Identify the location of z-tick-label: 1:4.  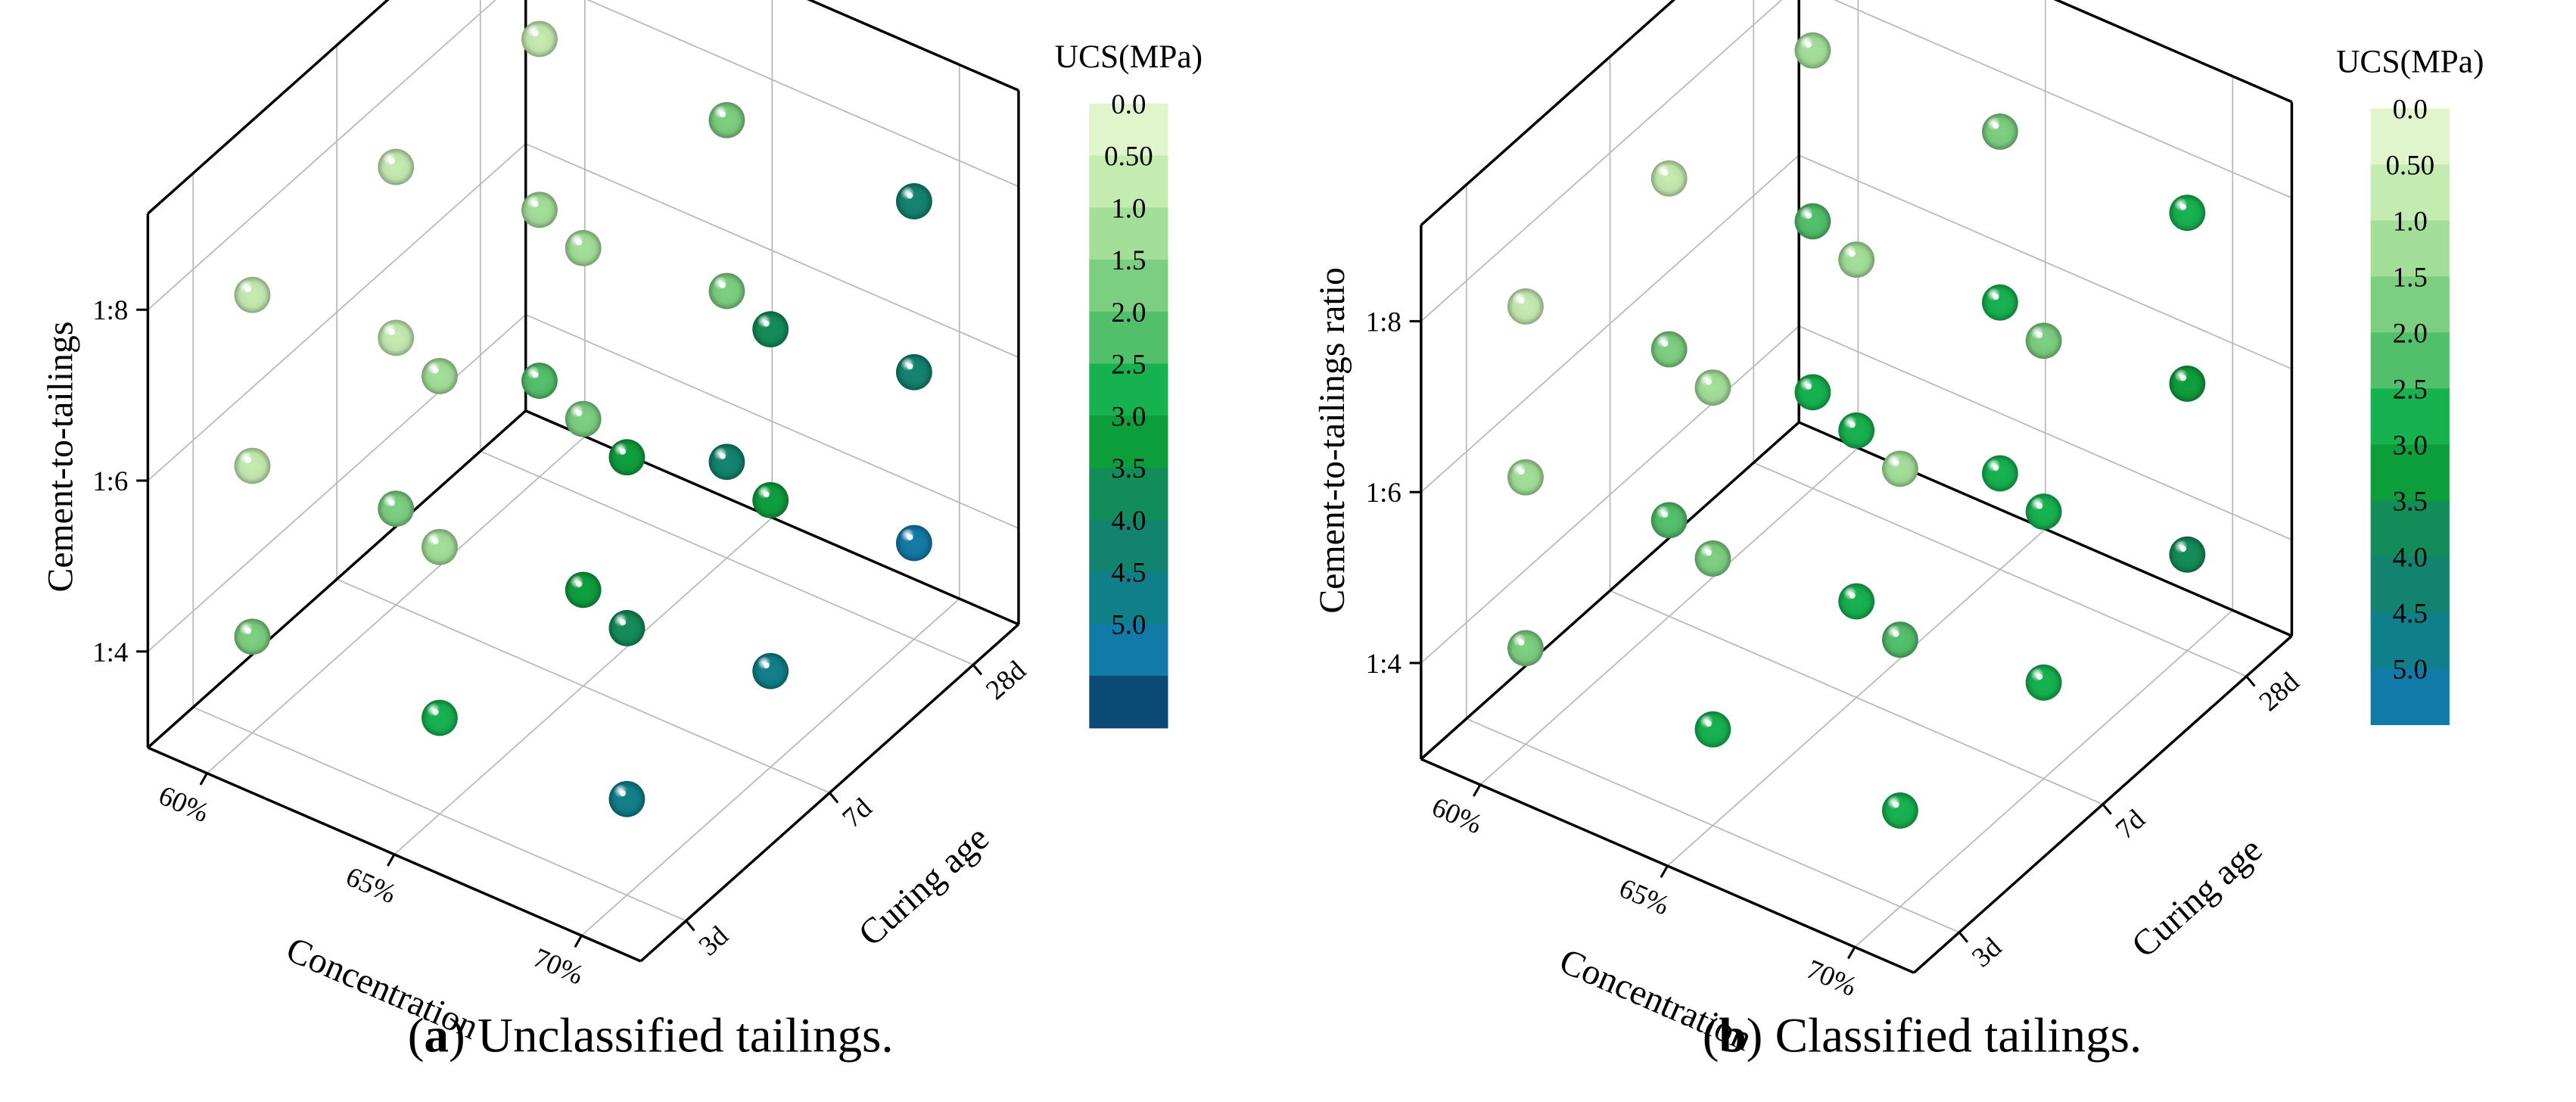
(110, 652).